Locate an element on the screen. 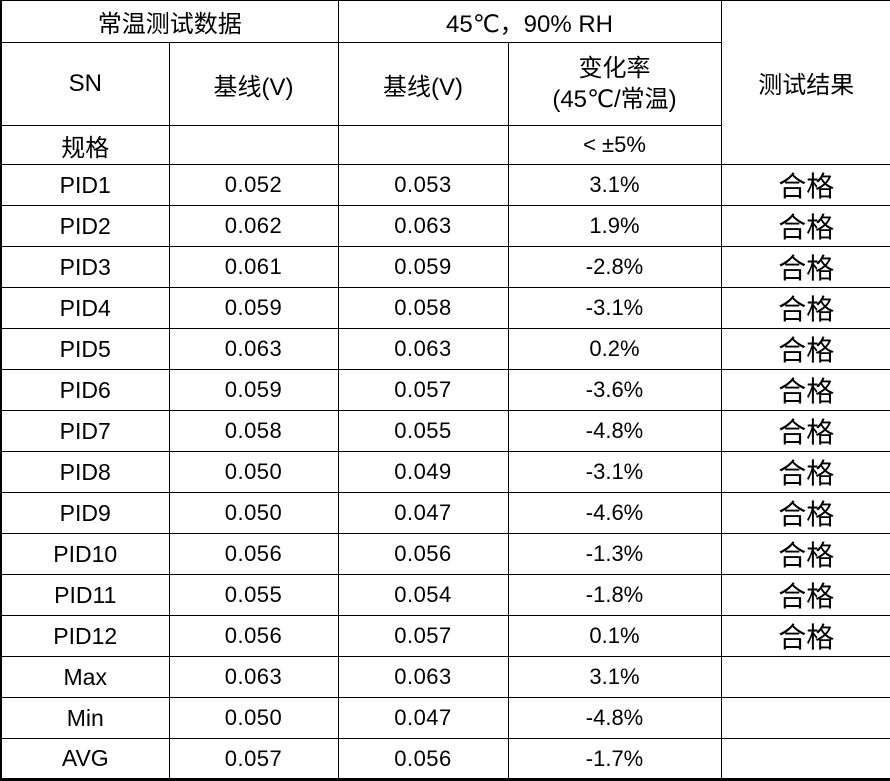 The width and height of the screenshot is (890, 781). cell-change-rate: -1.7% is located at coordinates (614, 759).